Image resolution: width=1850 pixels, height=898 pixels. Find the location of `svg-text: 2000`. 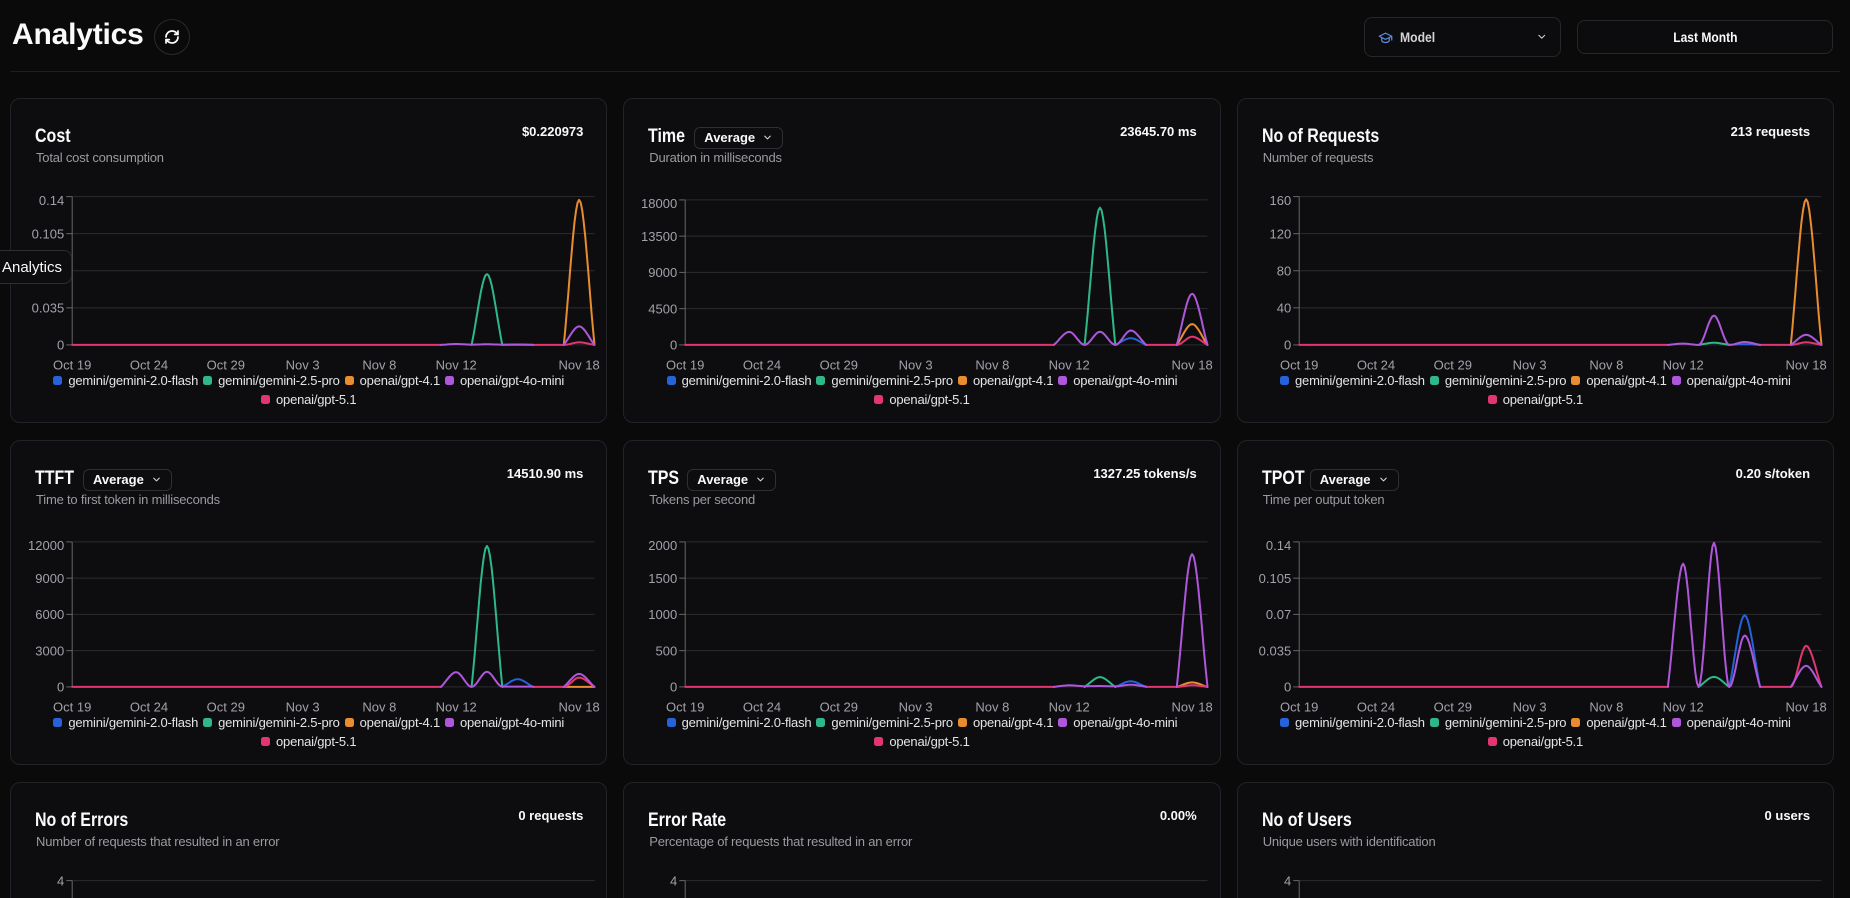

svg-text: 2000 is located at coordinates (663, 545).